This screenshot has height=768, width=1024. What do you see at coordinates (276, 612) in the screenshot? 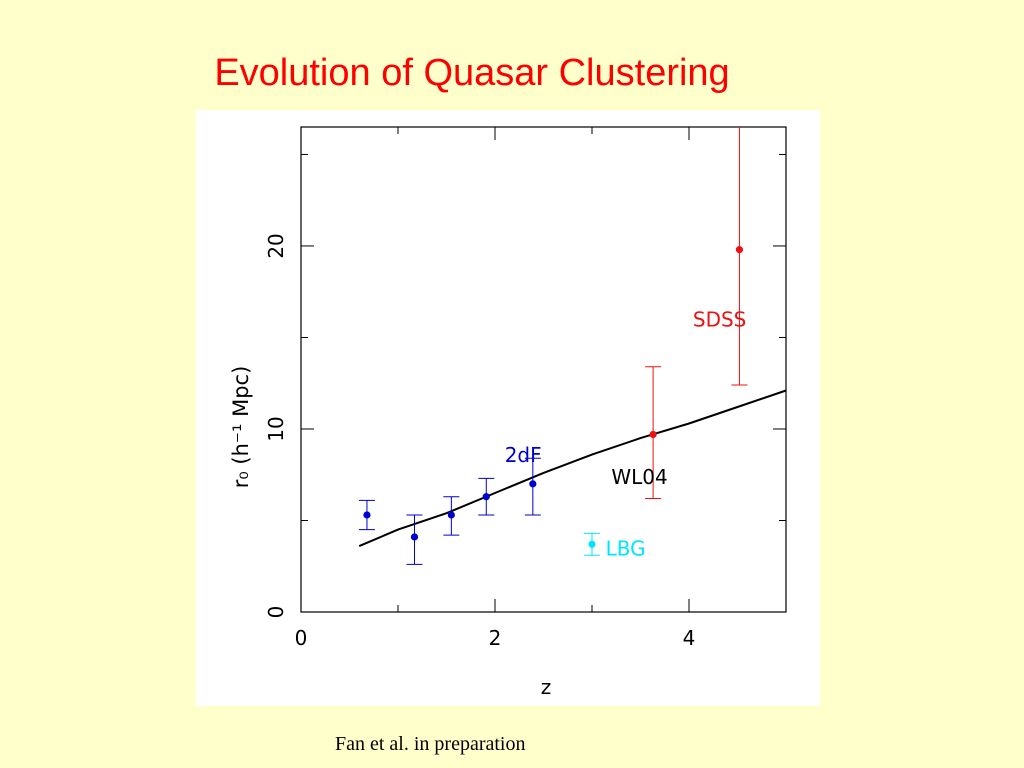
I see `y-tick-label: 0` at bounding box center [276, 612].